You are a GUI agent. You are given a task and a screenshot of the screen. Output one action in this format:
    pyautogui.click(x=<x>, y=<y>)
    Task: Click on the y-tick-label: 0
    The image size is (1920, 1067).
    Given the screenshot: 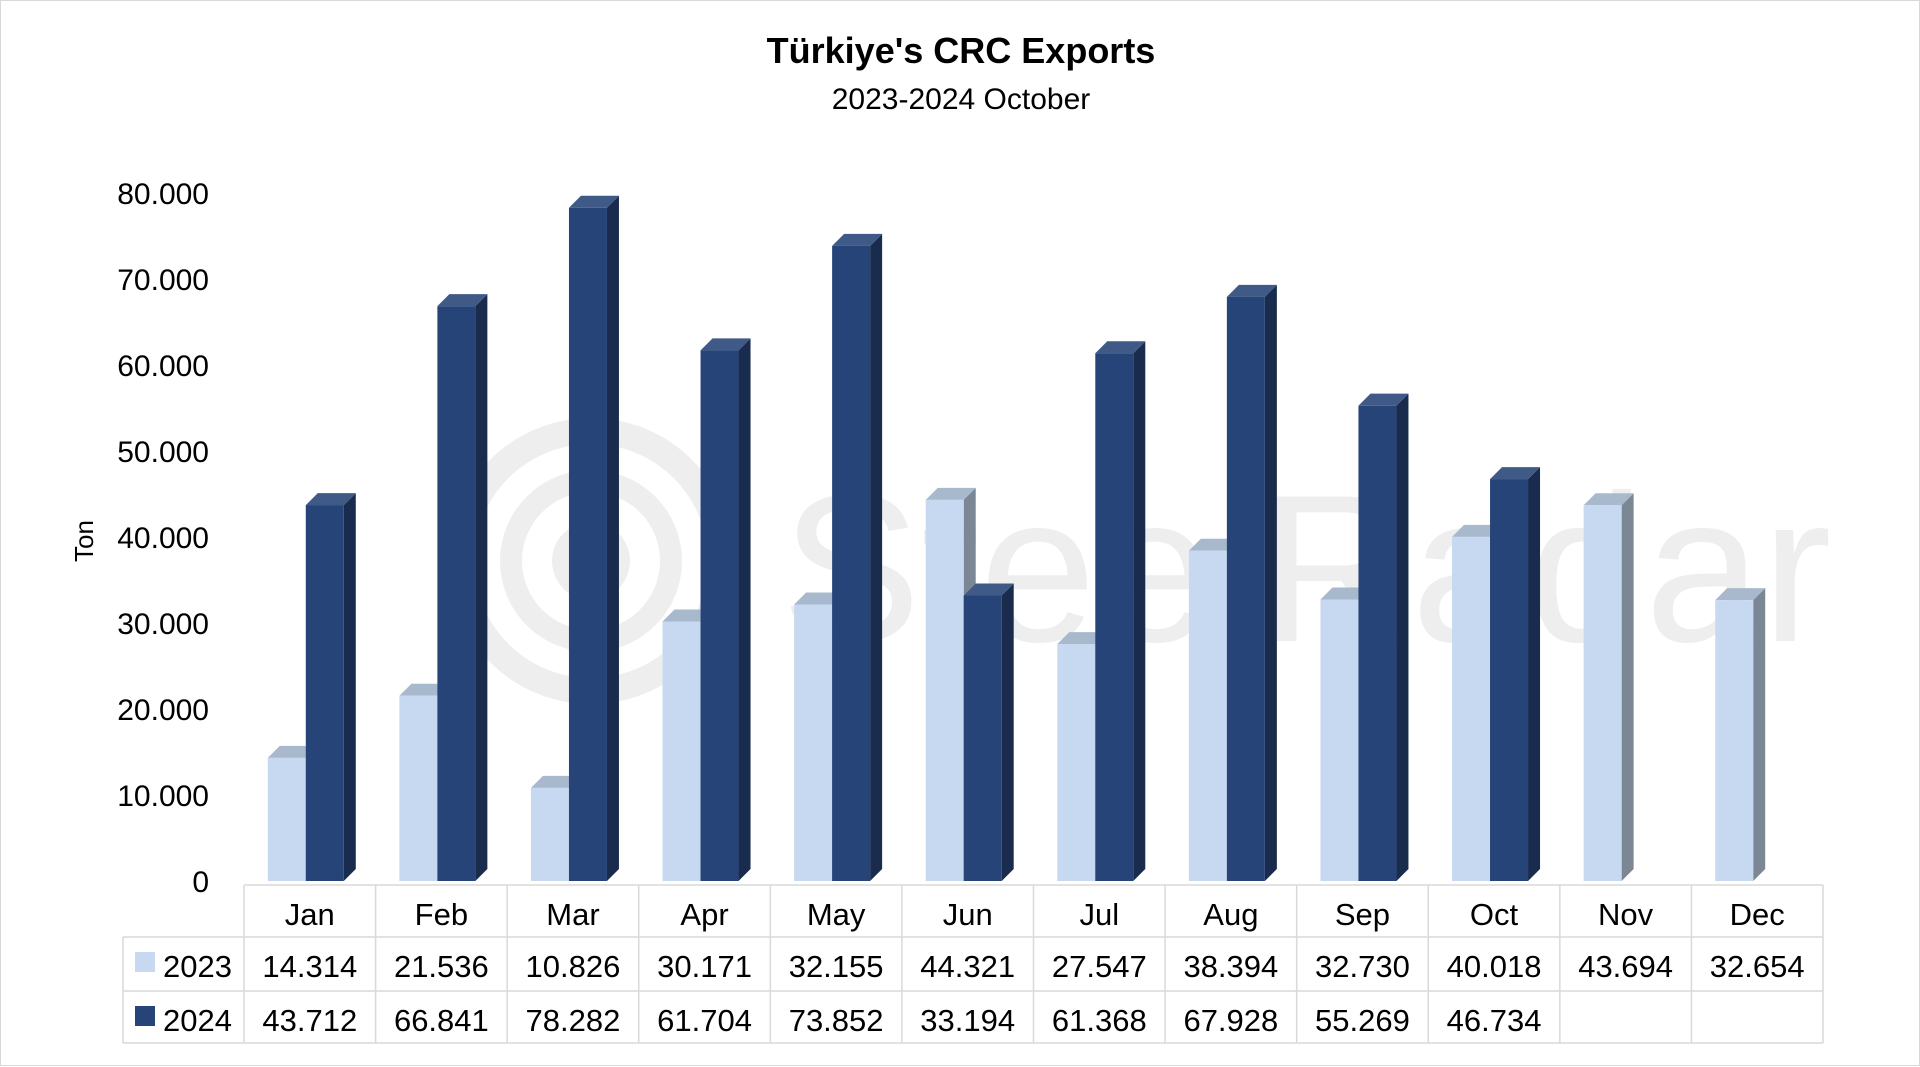 What is the action you would take?
    pyautogui.click(x=200, y=882)
    